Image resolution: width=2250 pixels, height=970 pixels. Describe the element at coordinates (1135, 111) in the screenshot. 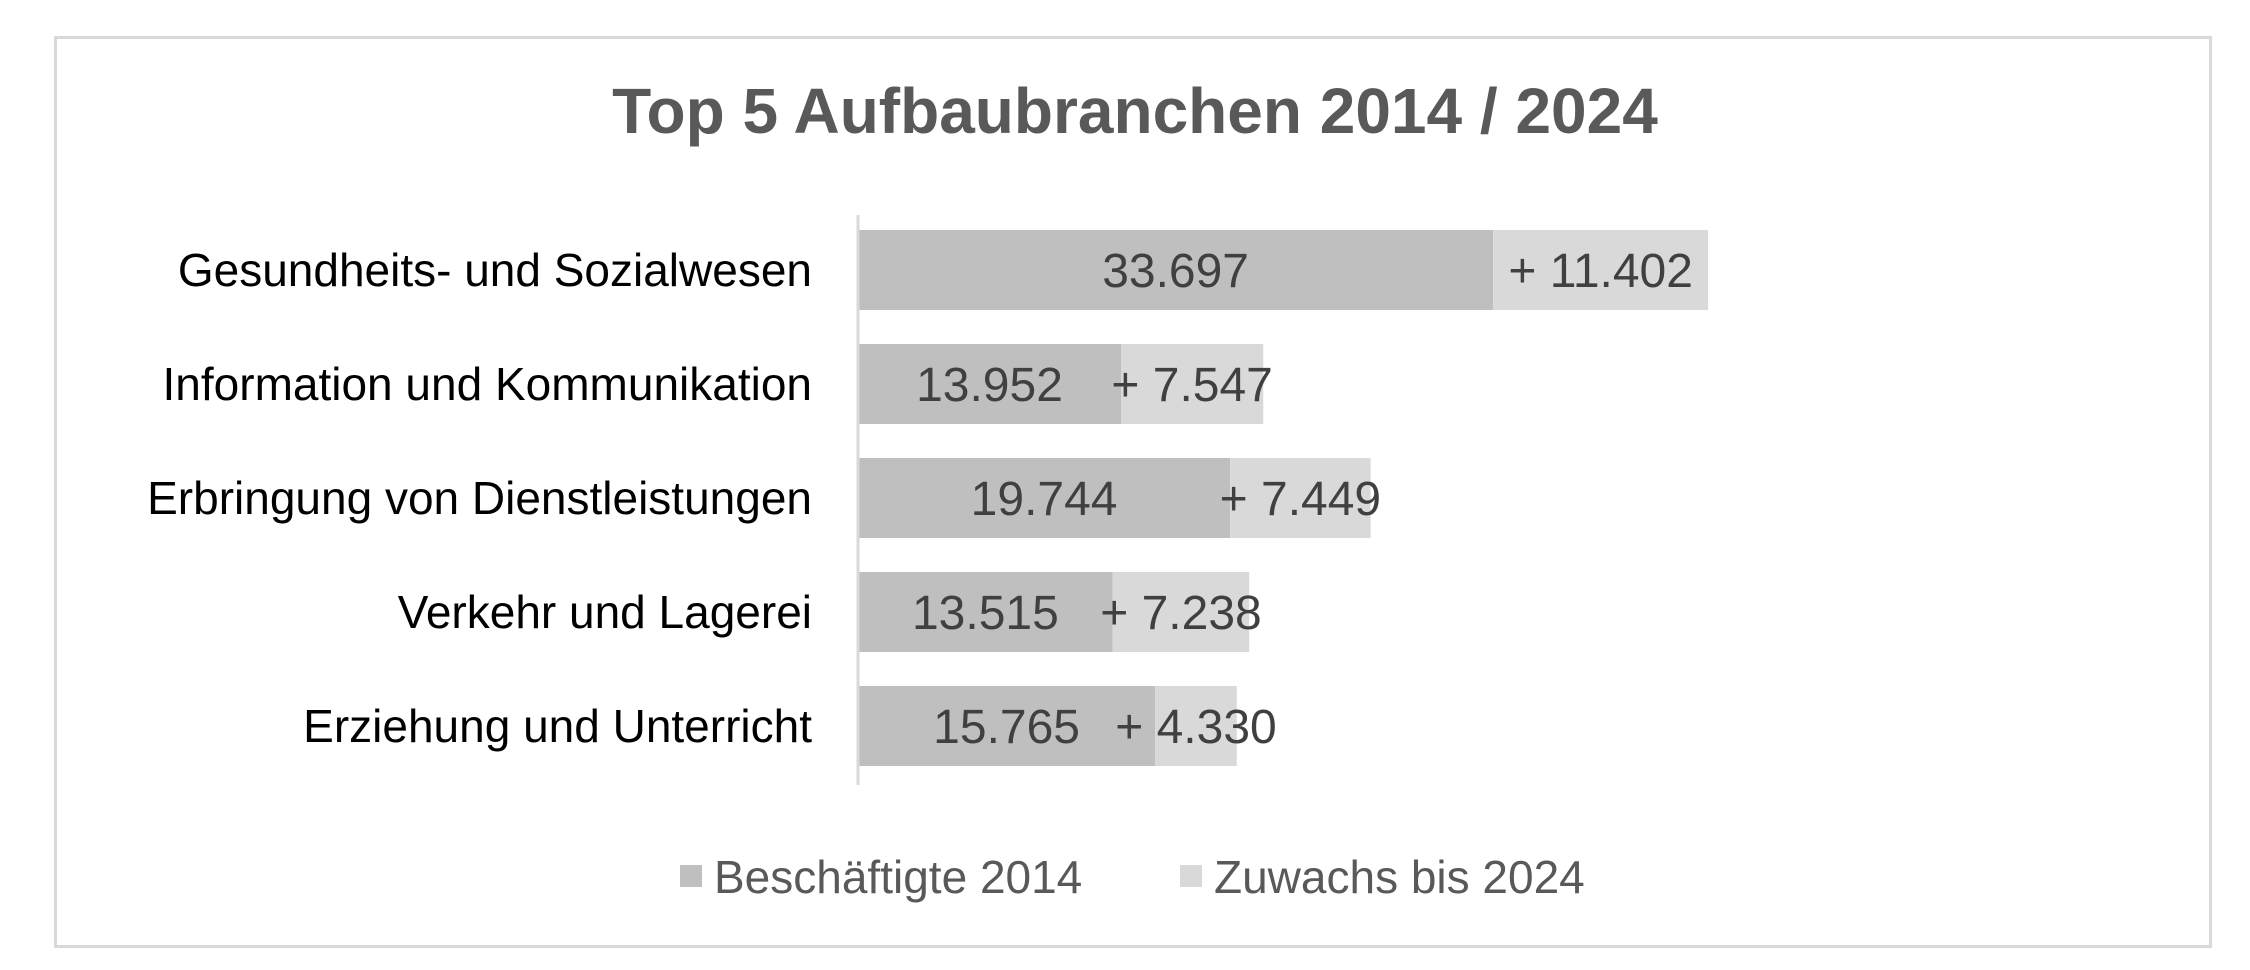

I see `chart-title: Top 5 Aufbaubranchen 2014 / 2024` at that location.